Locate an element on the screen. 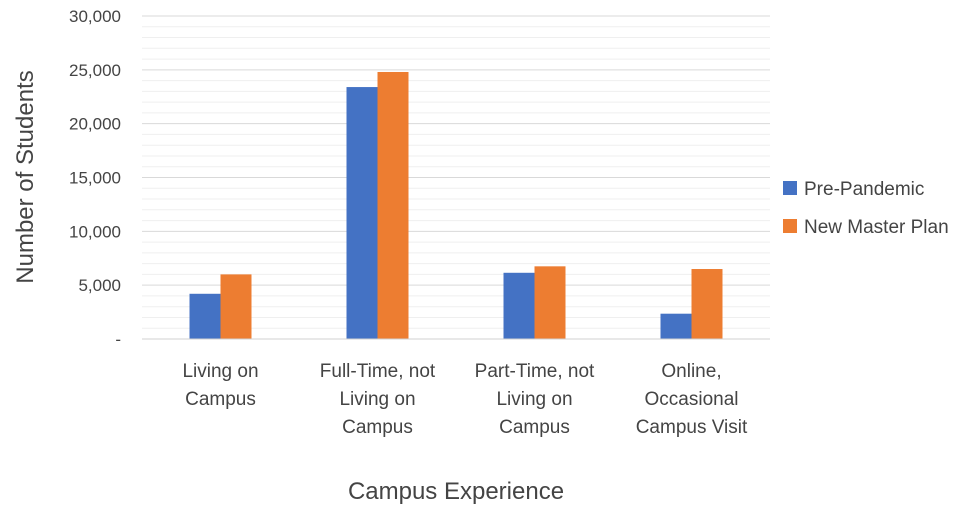  y-tick-label: 15,000 is located at coordinates (95, 178).